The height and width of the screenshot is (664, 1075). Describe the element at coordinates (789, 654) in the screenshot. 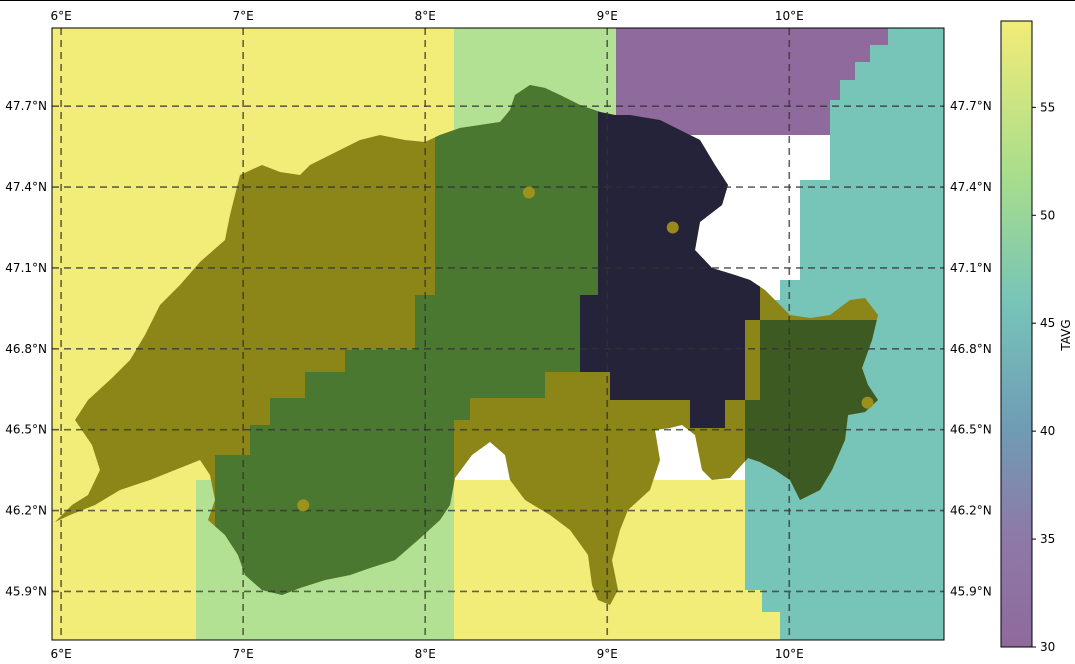

I see `lon-tick-label-bottom: 10°E` at that location.